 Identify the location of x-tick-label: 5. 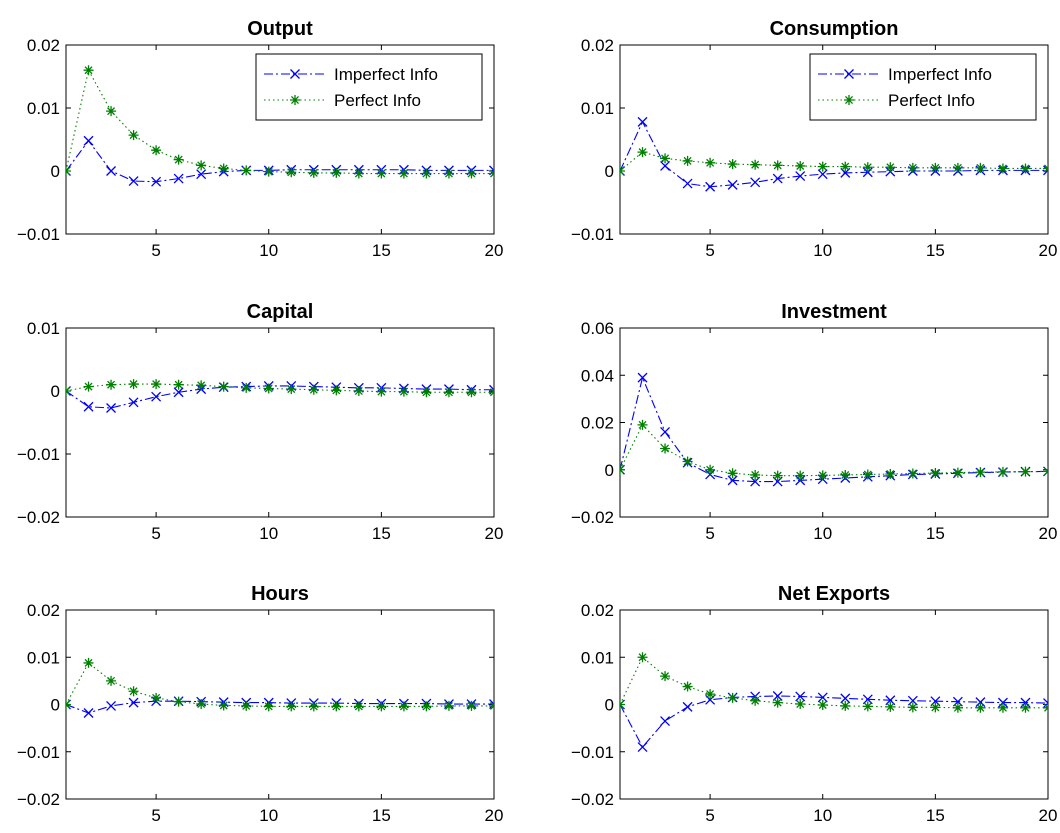
(709, 533).